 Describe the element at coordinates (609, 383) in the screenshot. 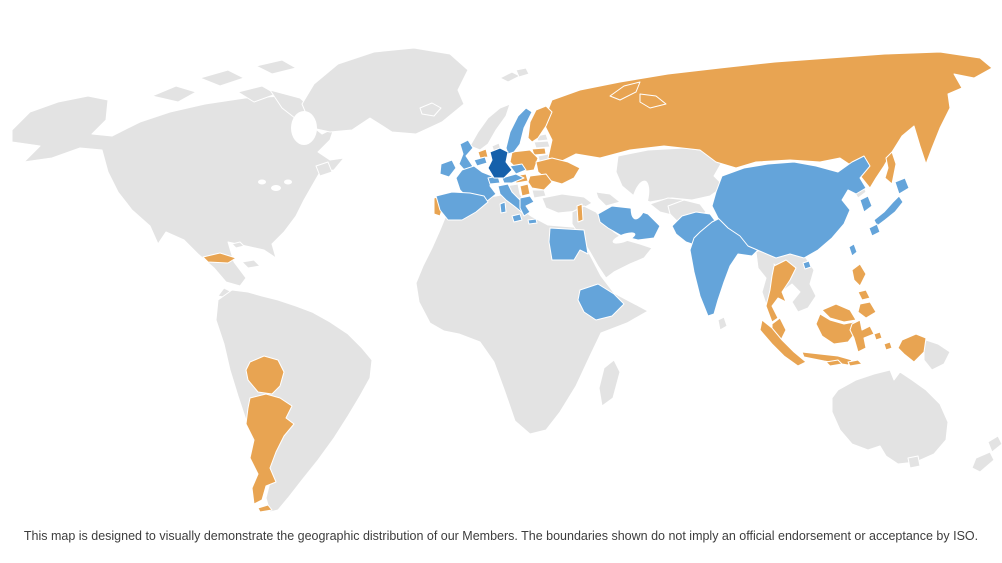

I see `country-madagascar` at that location.